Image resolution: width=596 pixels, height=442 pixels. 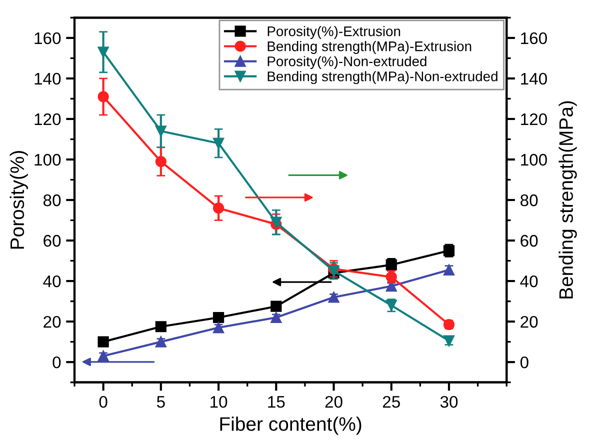 I want to click on x-tick-label: 25, so click(x=391, y=402).